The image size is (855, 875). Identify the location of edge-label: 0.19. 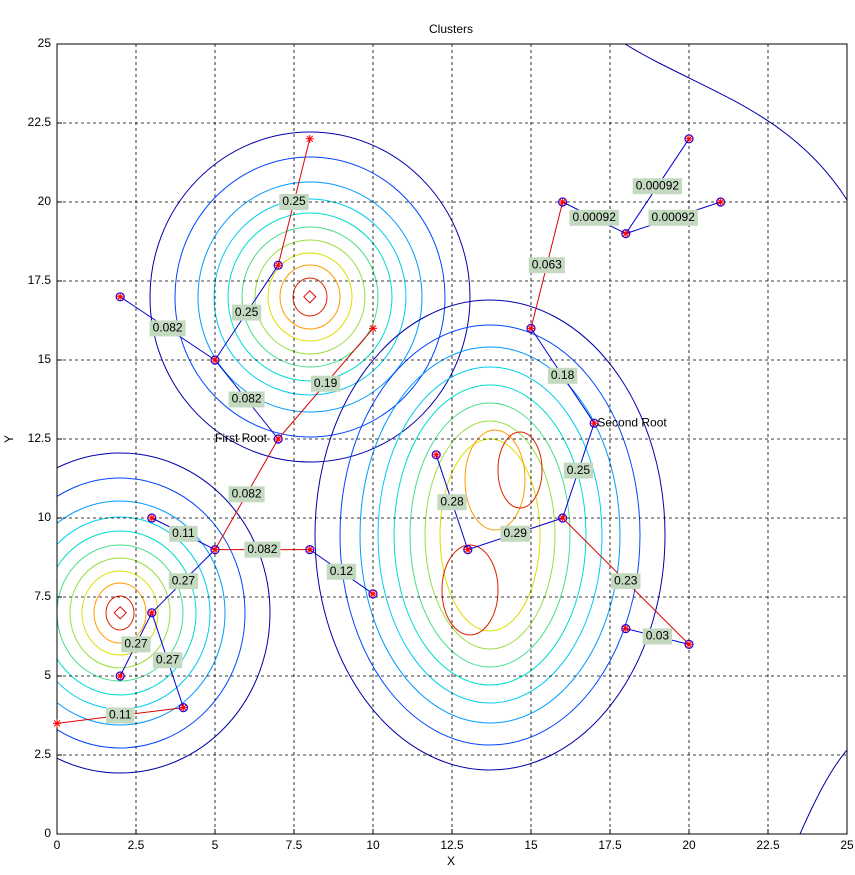
(326, 383).